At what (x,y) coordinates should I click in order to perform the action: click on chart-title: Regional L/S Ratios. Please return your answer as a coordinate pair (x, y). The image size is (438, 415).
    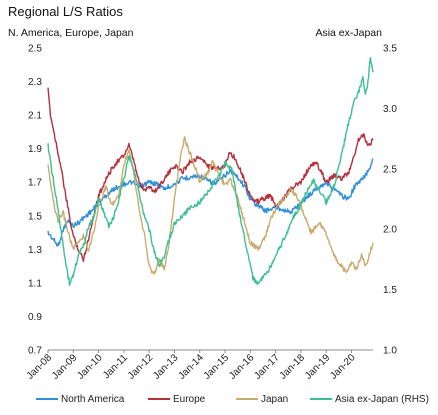
    Looking at the image, I should click on (65, 11).